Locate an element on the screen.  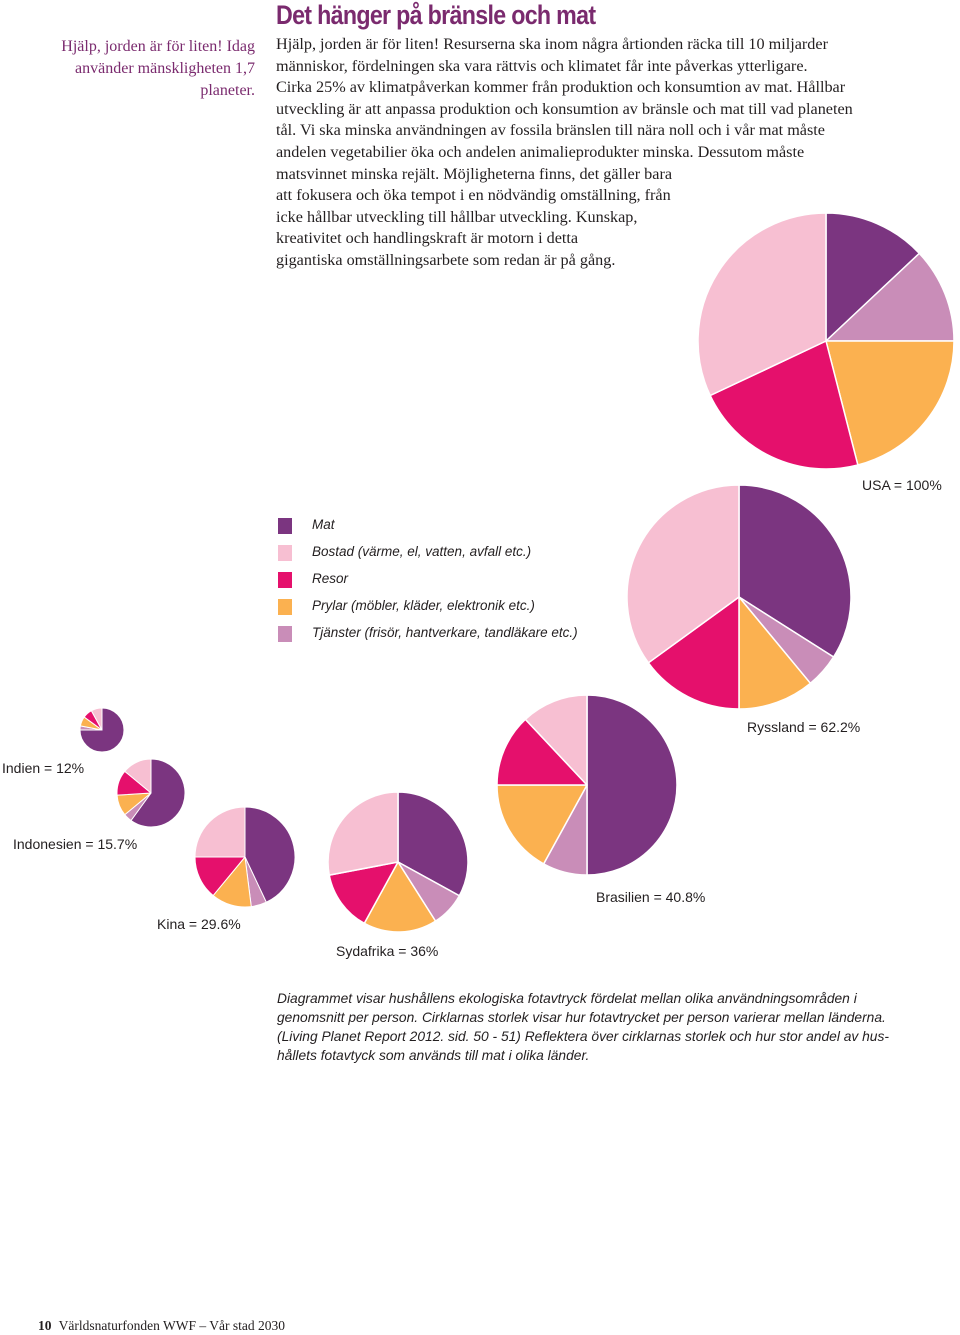
slice-sydafrika-prylar is located at coordinates (400, 897).